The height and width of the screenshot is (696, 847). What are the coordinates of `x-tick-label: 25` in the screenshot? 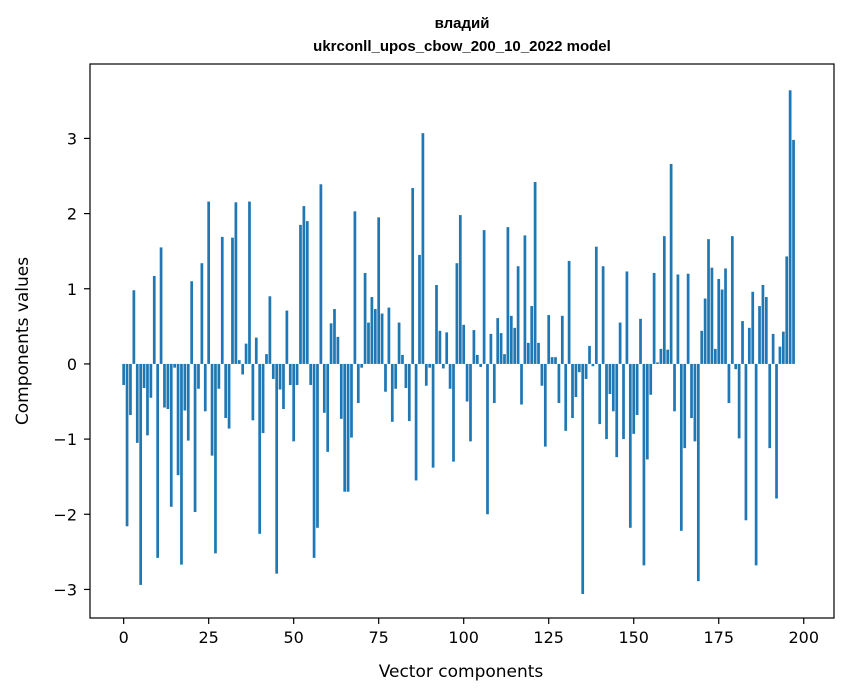 It's located at (208, 637).